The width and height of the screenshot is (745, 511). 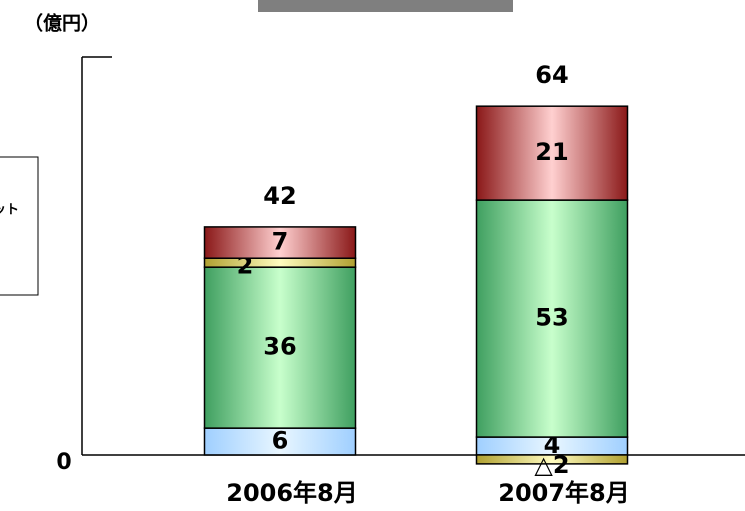 I want to click on x-tick-label: 2007年8月, so click(x=564, y=493).